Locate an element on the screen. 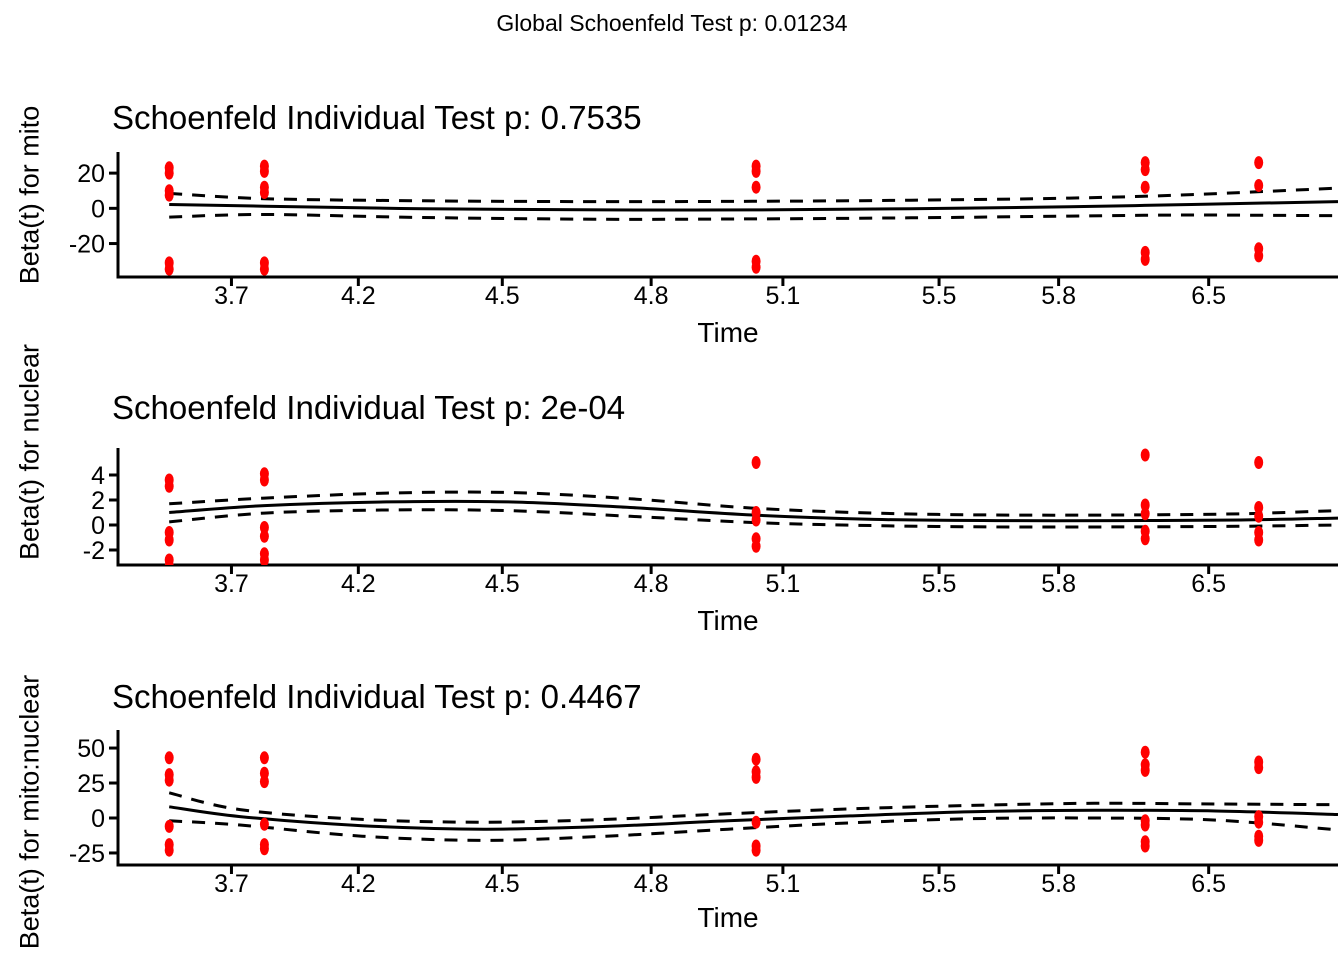 This screenshot has height=960, width=1344. global-title: Global Schoenfeld Test p: 0.01234 is located at coordinates (672, 23).